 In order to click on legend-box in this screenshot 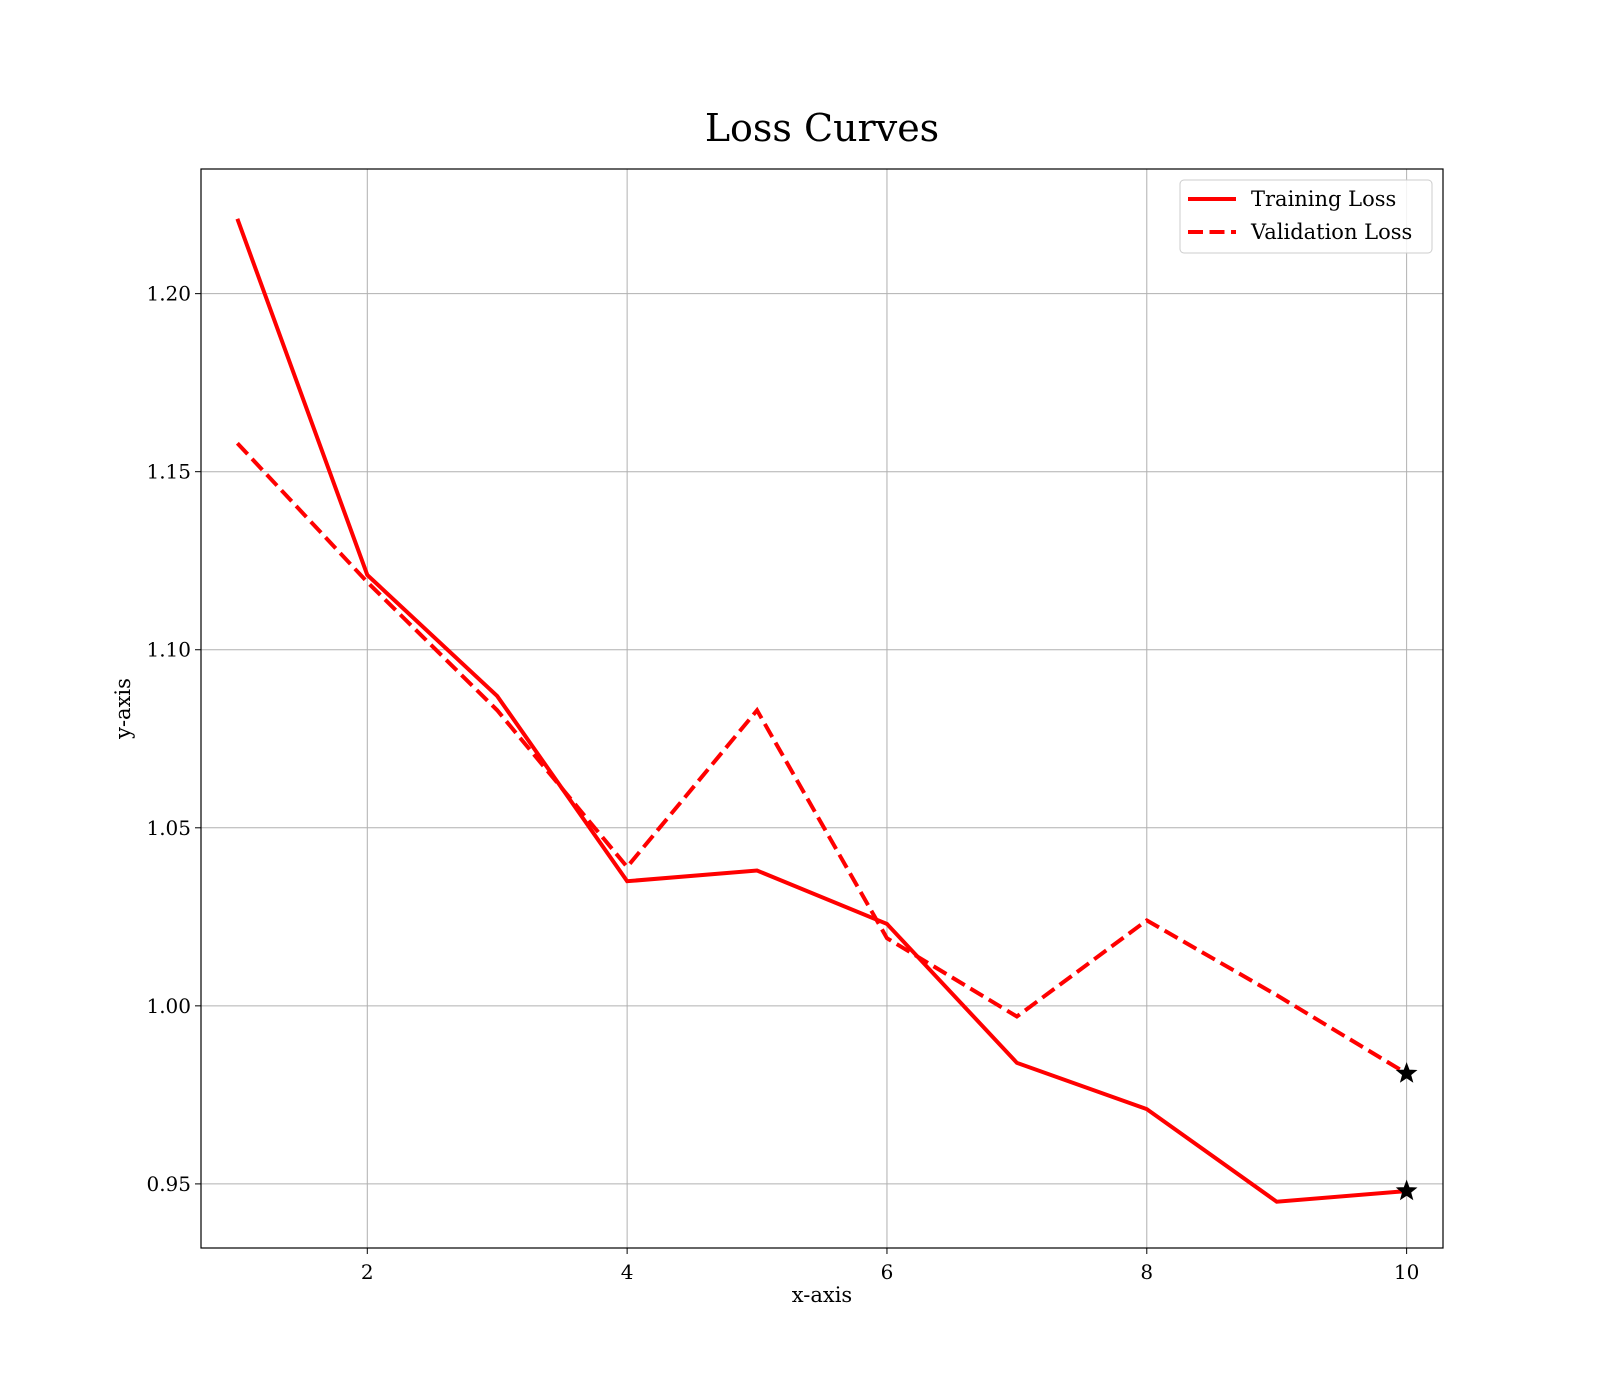, I will do `click(1306, 216)`.